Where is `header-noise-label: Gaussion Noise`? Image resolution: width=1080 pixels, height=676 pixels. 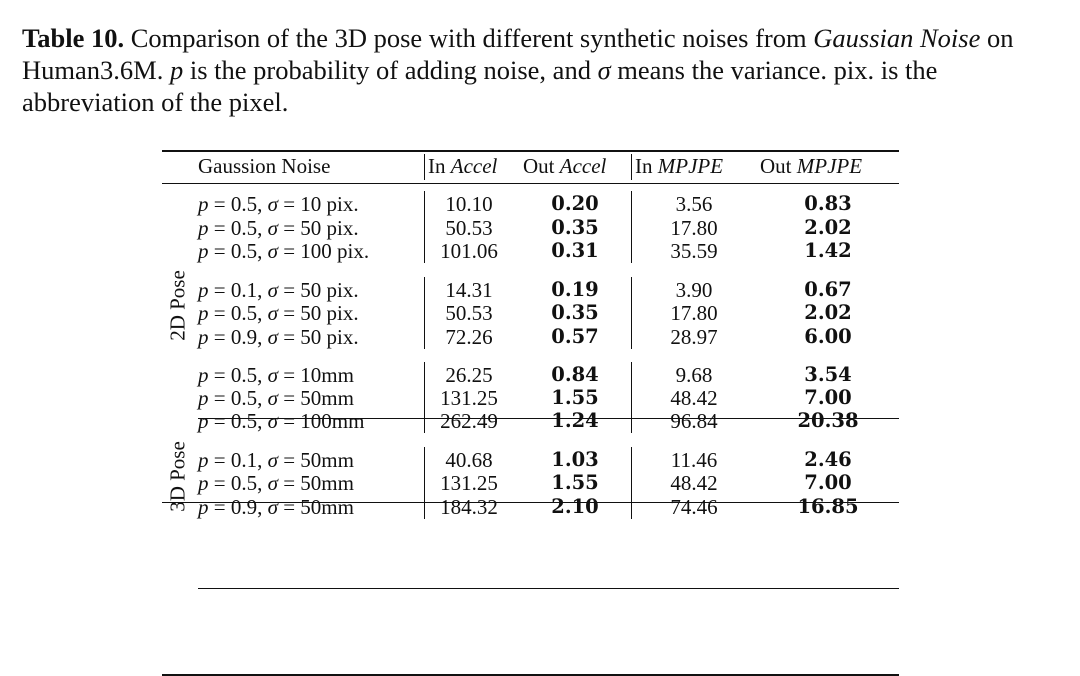
header-noise-label: Gaussion Noise is located at coordinates (264, 166).